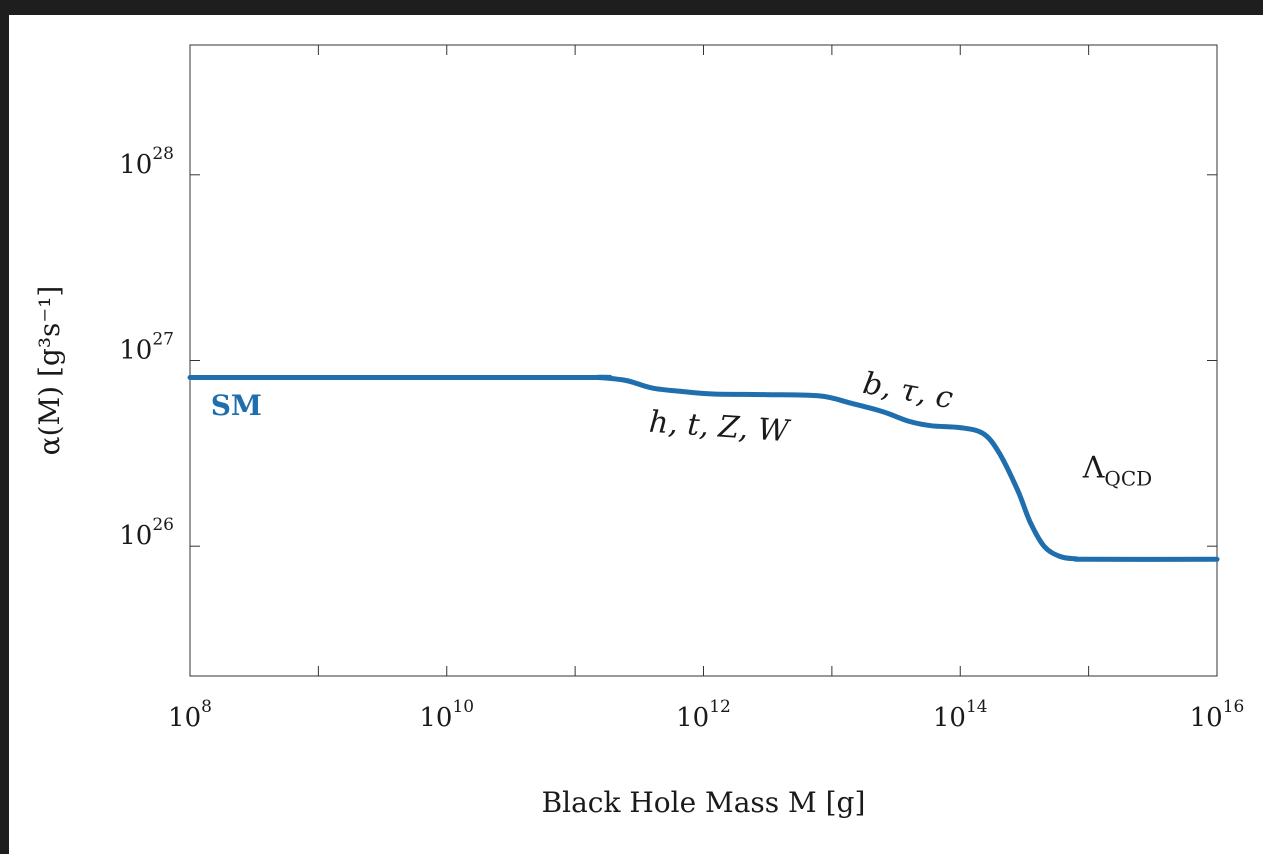 Image resolution: width=1263 pixels, height=854 pixels. I want to click on x-tick-label: 1014, so click(960, 715).